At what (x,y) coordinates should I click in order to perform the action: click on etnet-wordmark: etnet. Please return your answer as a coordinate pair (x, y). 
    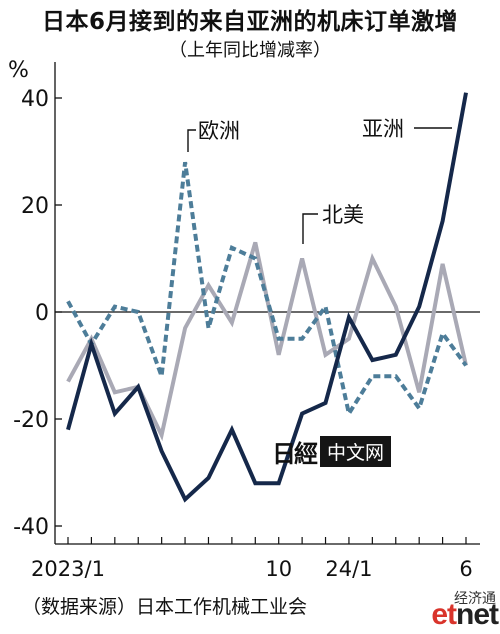
    Looking at the image, I should click on (465, 615).